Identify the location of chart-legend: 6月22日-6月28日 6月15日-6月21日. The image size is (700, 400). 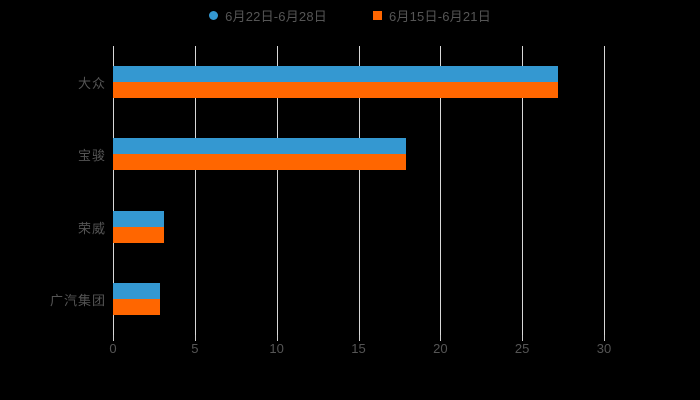
(350, 15).